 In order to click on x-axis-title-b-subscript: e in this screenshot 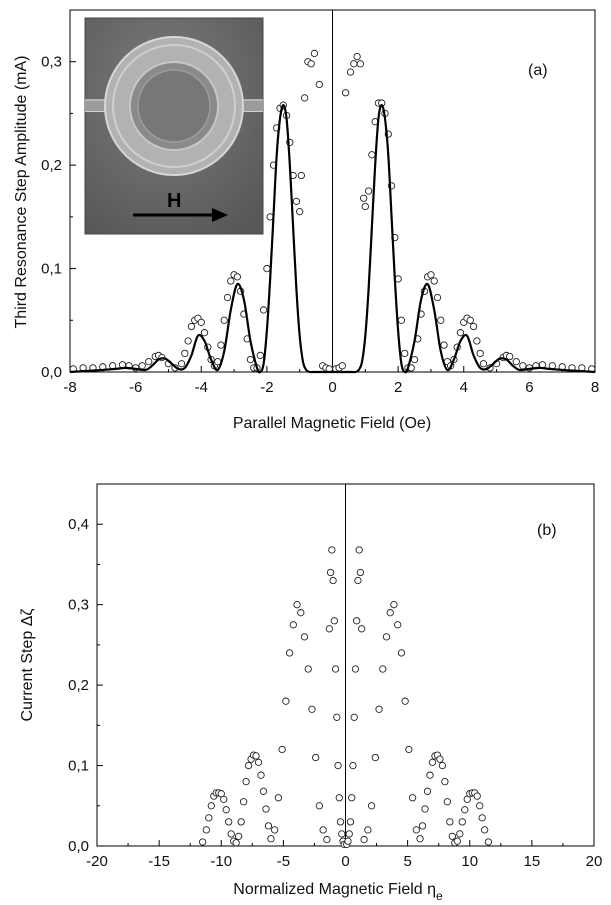, I will do `click(439, 896)`.